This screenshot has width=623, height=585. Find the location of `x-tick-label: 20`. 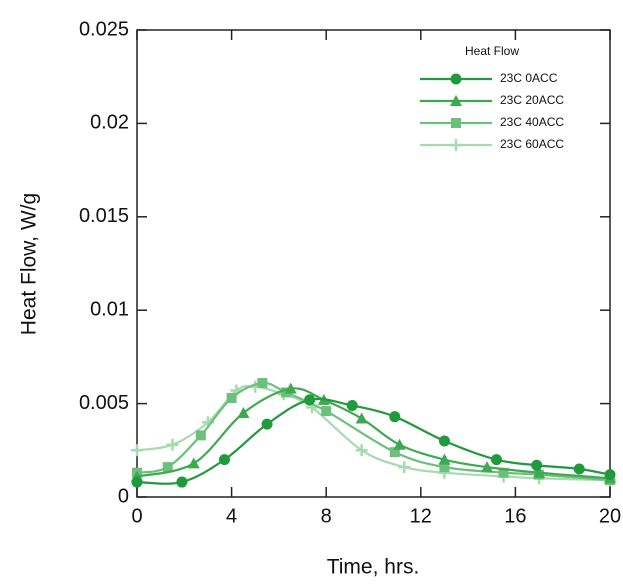

x-tick-label: 20 is located at coordinates (610, 516).